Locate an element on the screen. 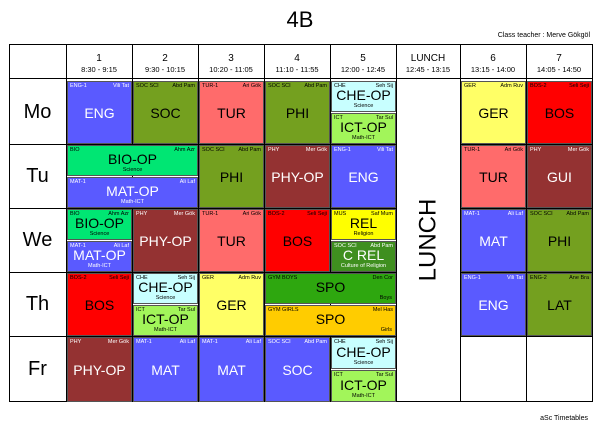 This screenshot has height=424, width=600. lesson-code: GER is located at coordinates (208, 278).